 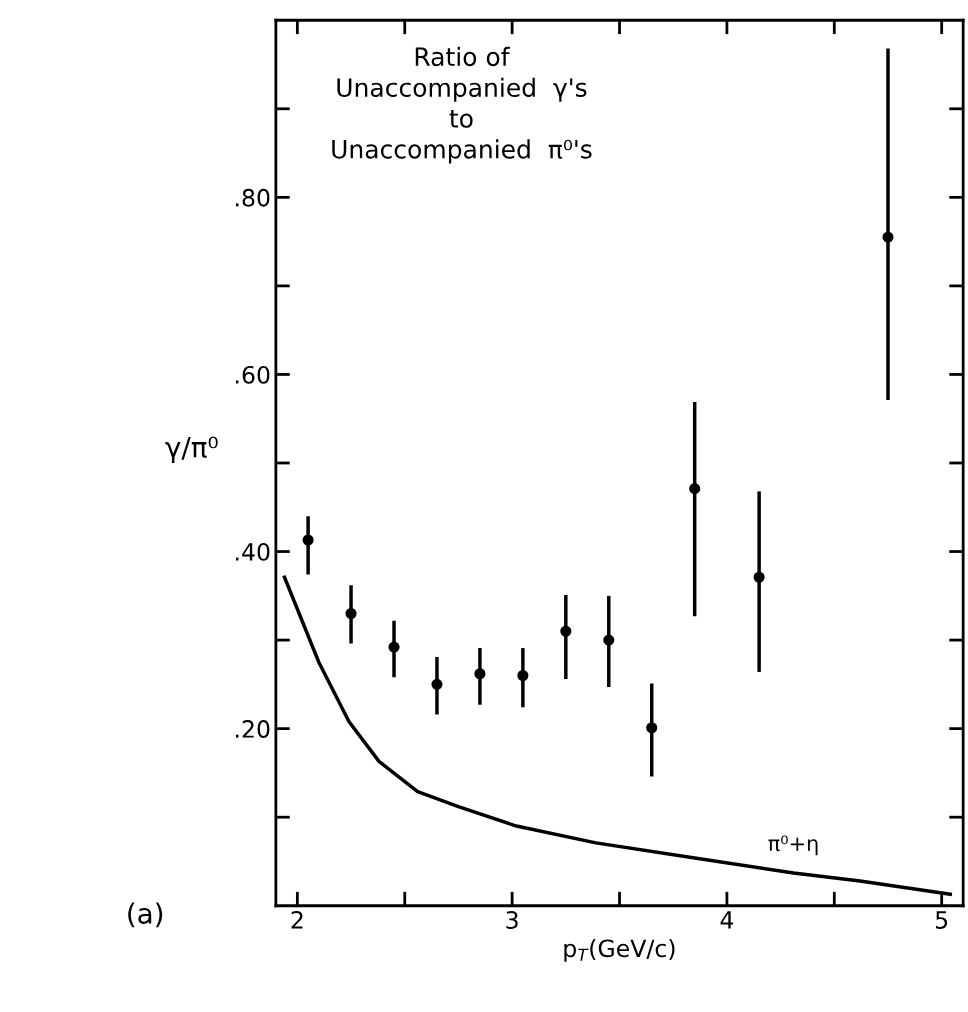 I want to click on y-axis-title: γ/π⁰, so click(x=191, y=449).